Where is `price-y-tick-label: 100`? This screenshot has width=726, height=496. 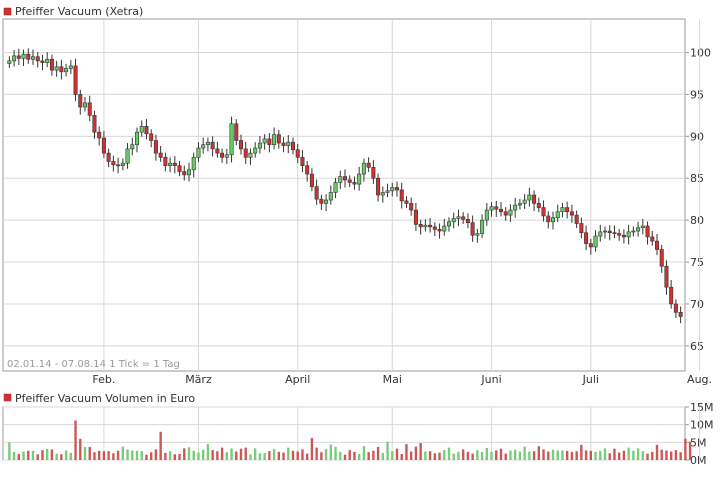 price-y-tick-label: 100 is located at coordinates (700, 53).